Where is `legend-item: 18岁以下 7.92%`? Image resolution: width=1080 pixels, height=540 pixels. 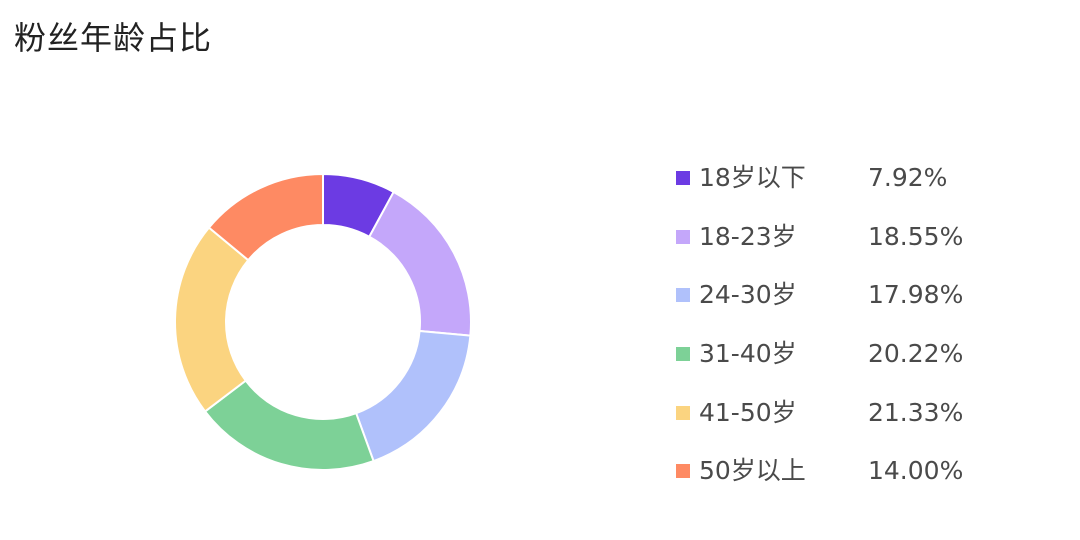 legend-item: 18岁以下 7.92% is located at coordinates (872, 178).